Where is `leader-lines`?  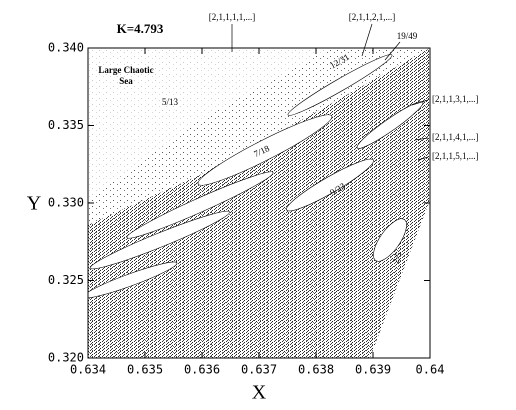
leader-lines is located at coordinates (330, 92).